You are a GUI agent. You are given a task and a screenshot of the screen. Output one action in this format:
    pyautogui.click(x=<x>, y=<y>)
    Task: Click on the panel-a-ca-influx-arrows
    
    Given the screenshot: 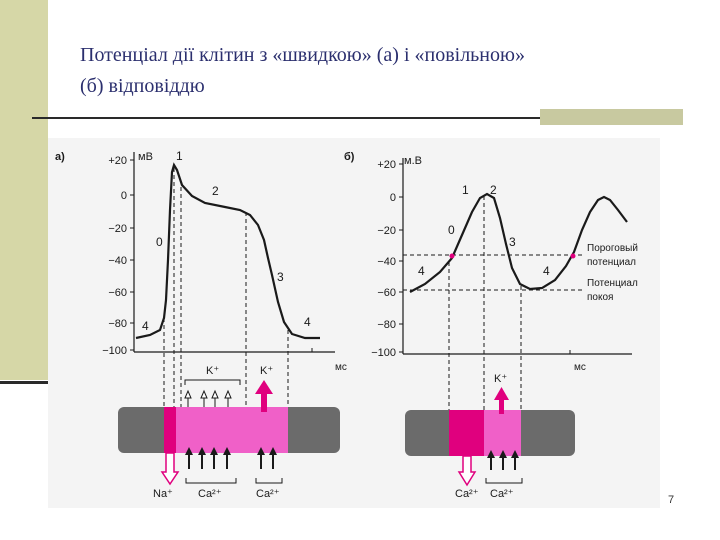 What is the action you would take?
    pyautogui.click(x=231, y=458)
    